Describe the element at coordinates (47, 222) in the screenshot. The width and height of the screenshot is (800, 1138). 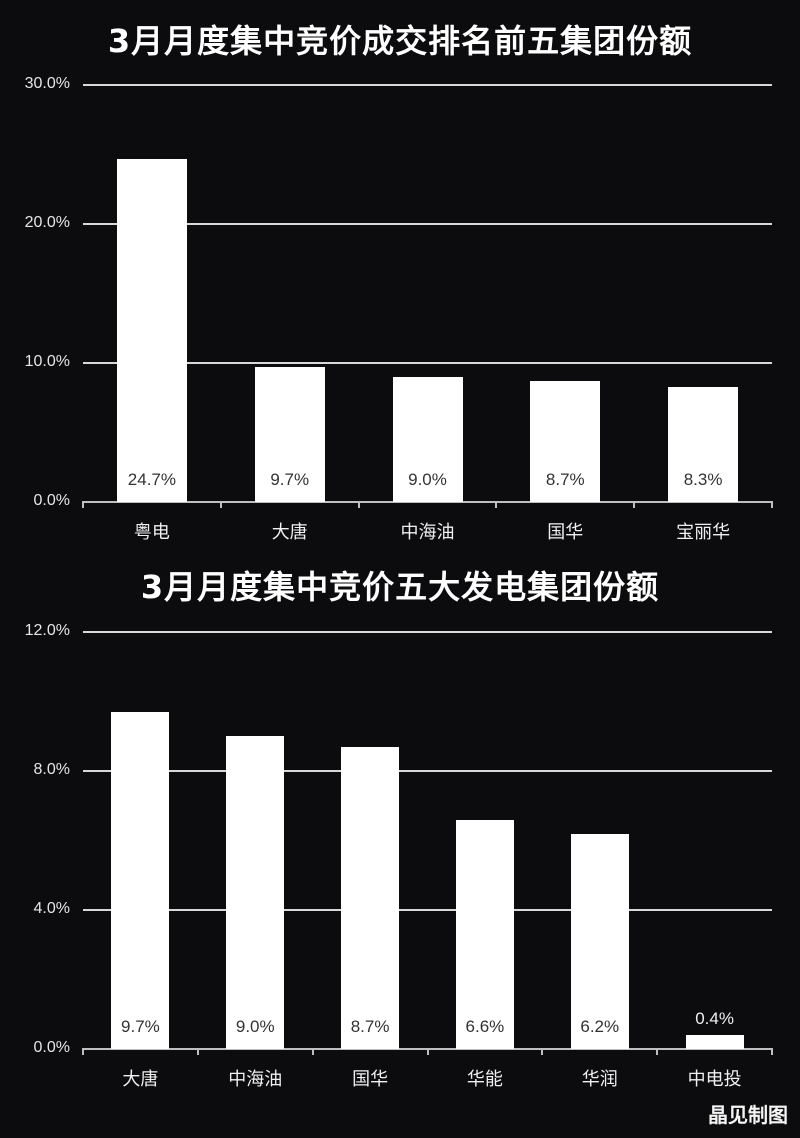
I see `y-tick-label: 20.0%` at that location.